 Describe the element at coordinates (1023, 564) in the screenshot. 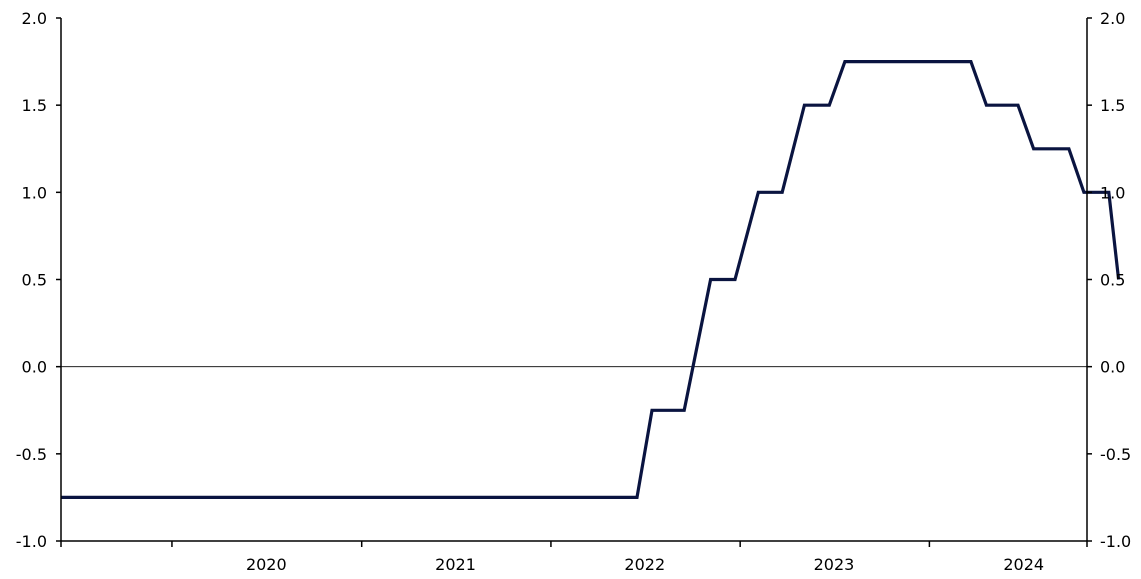

I see `x-tick-label: 2024` at that location.